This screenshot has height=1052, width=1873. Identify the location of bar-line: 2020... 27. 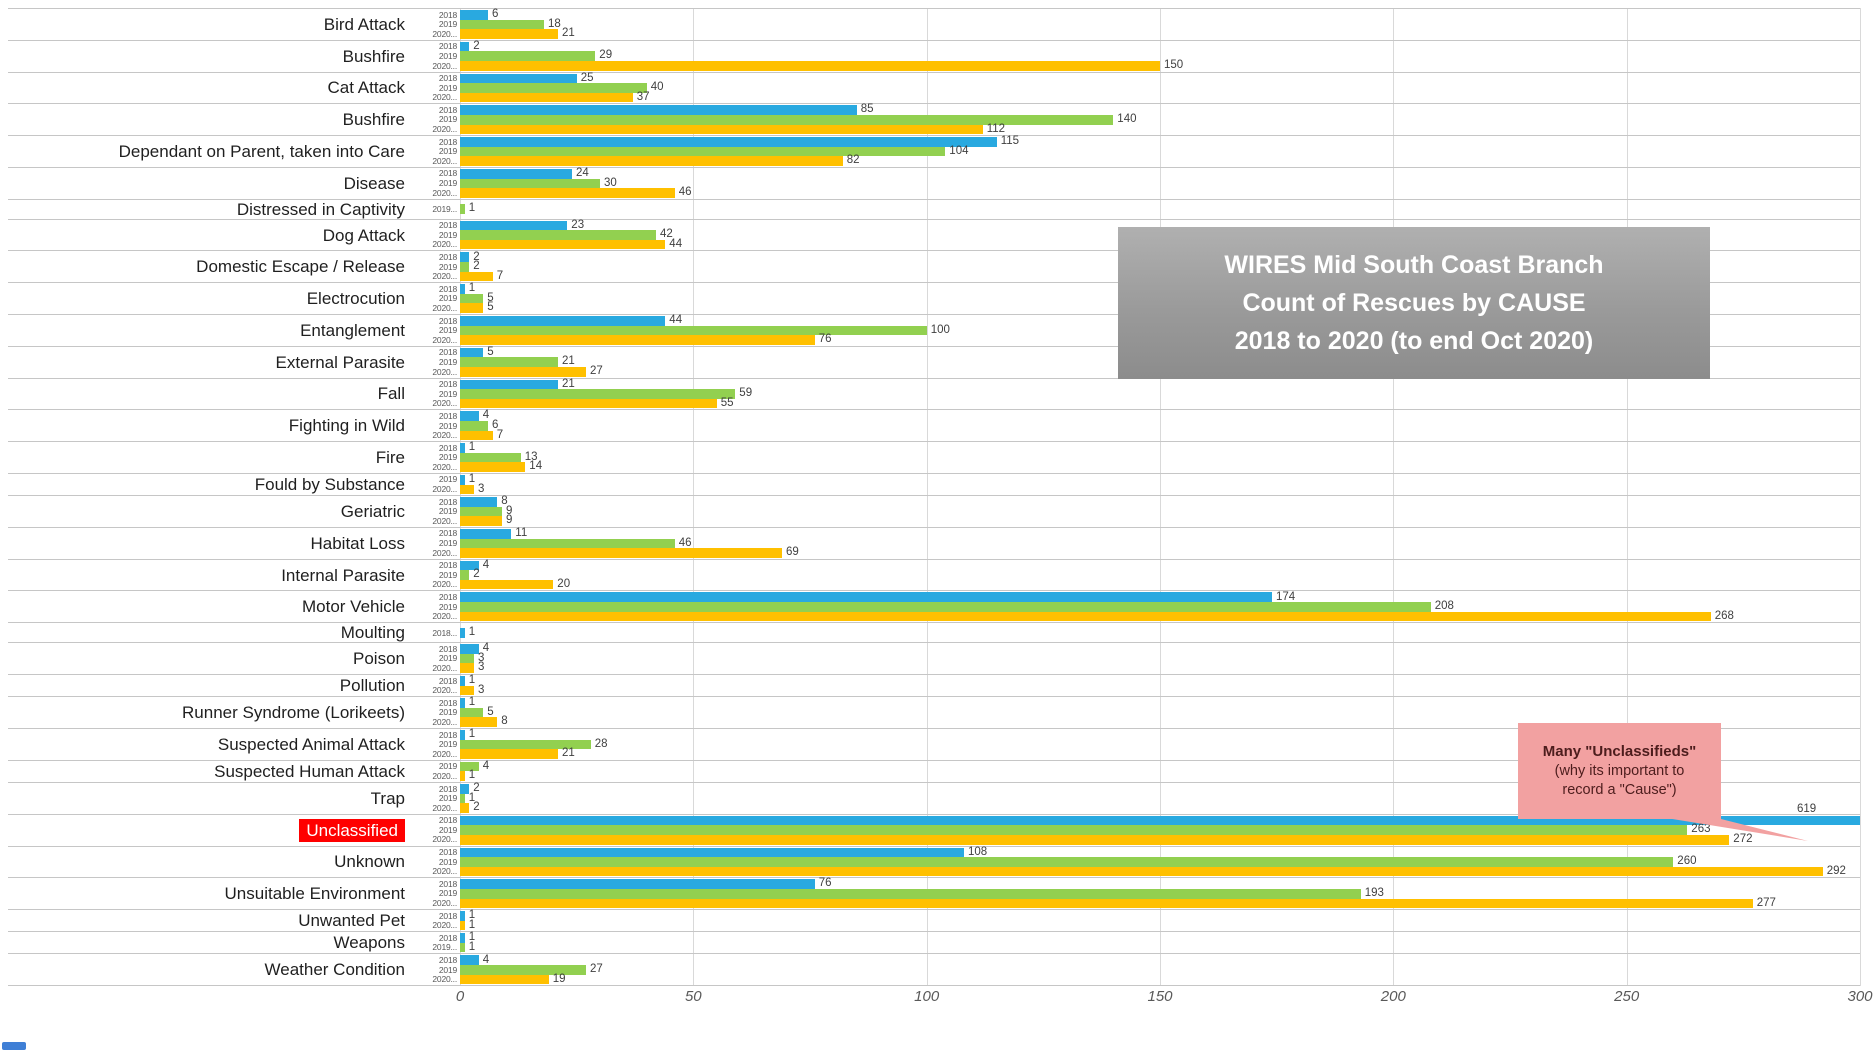
(1136, 371).